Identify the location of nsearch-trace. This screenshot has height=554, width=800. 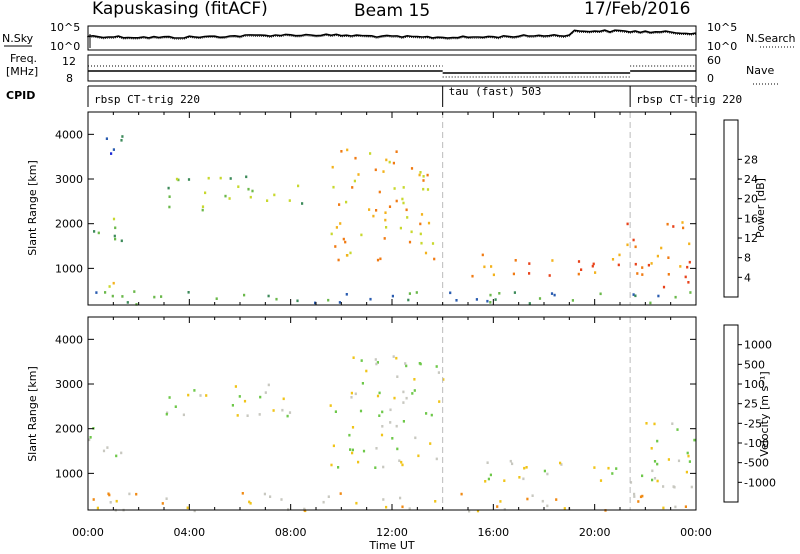
(392, 35).